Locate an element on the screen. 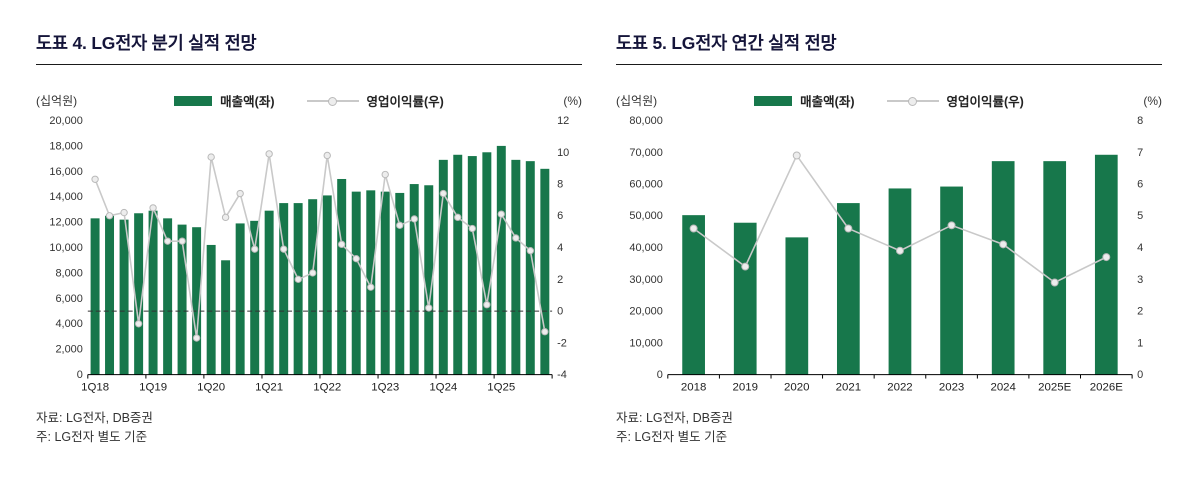 The width and height of the screenshot is (1198, 492). x-axis-label: 2018 is located at coordinates (693, 388).